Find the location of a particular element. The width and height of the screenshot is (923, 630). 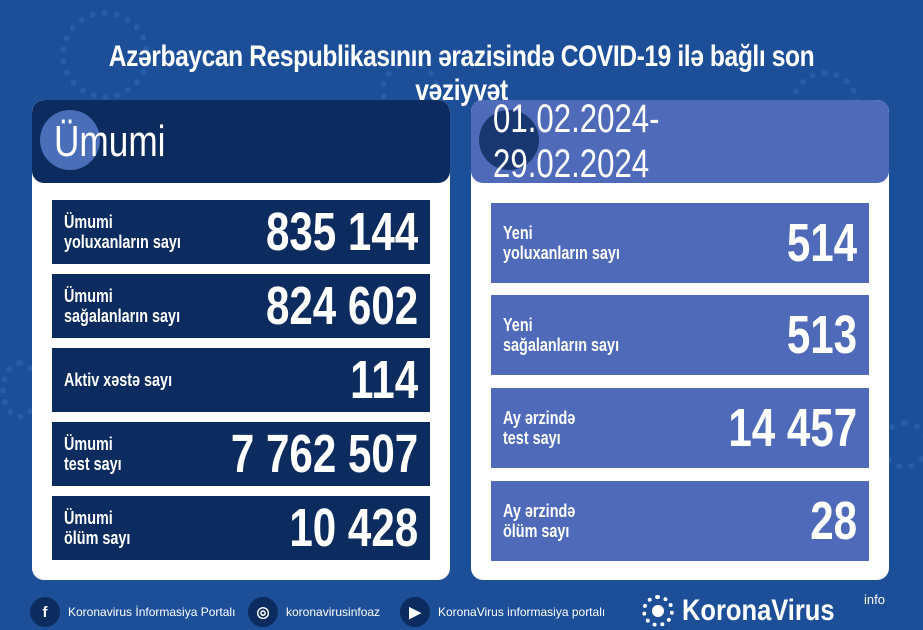

stat-row-month-tests: Ay ərzində test sayı 14 457 is located at coordinates (680, 428).